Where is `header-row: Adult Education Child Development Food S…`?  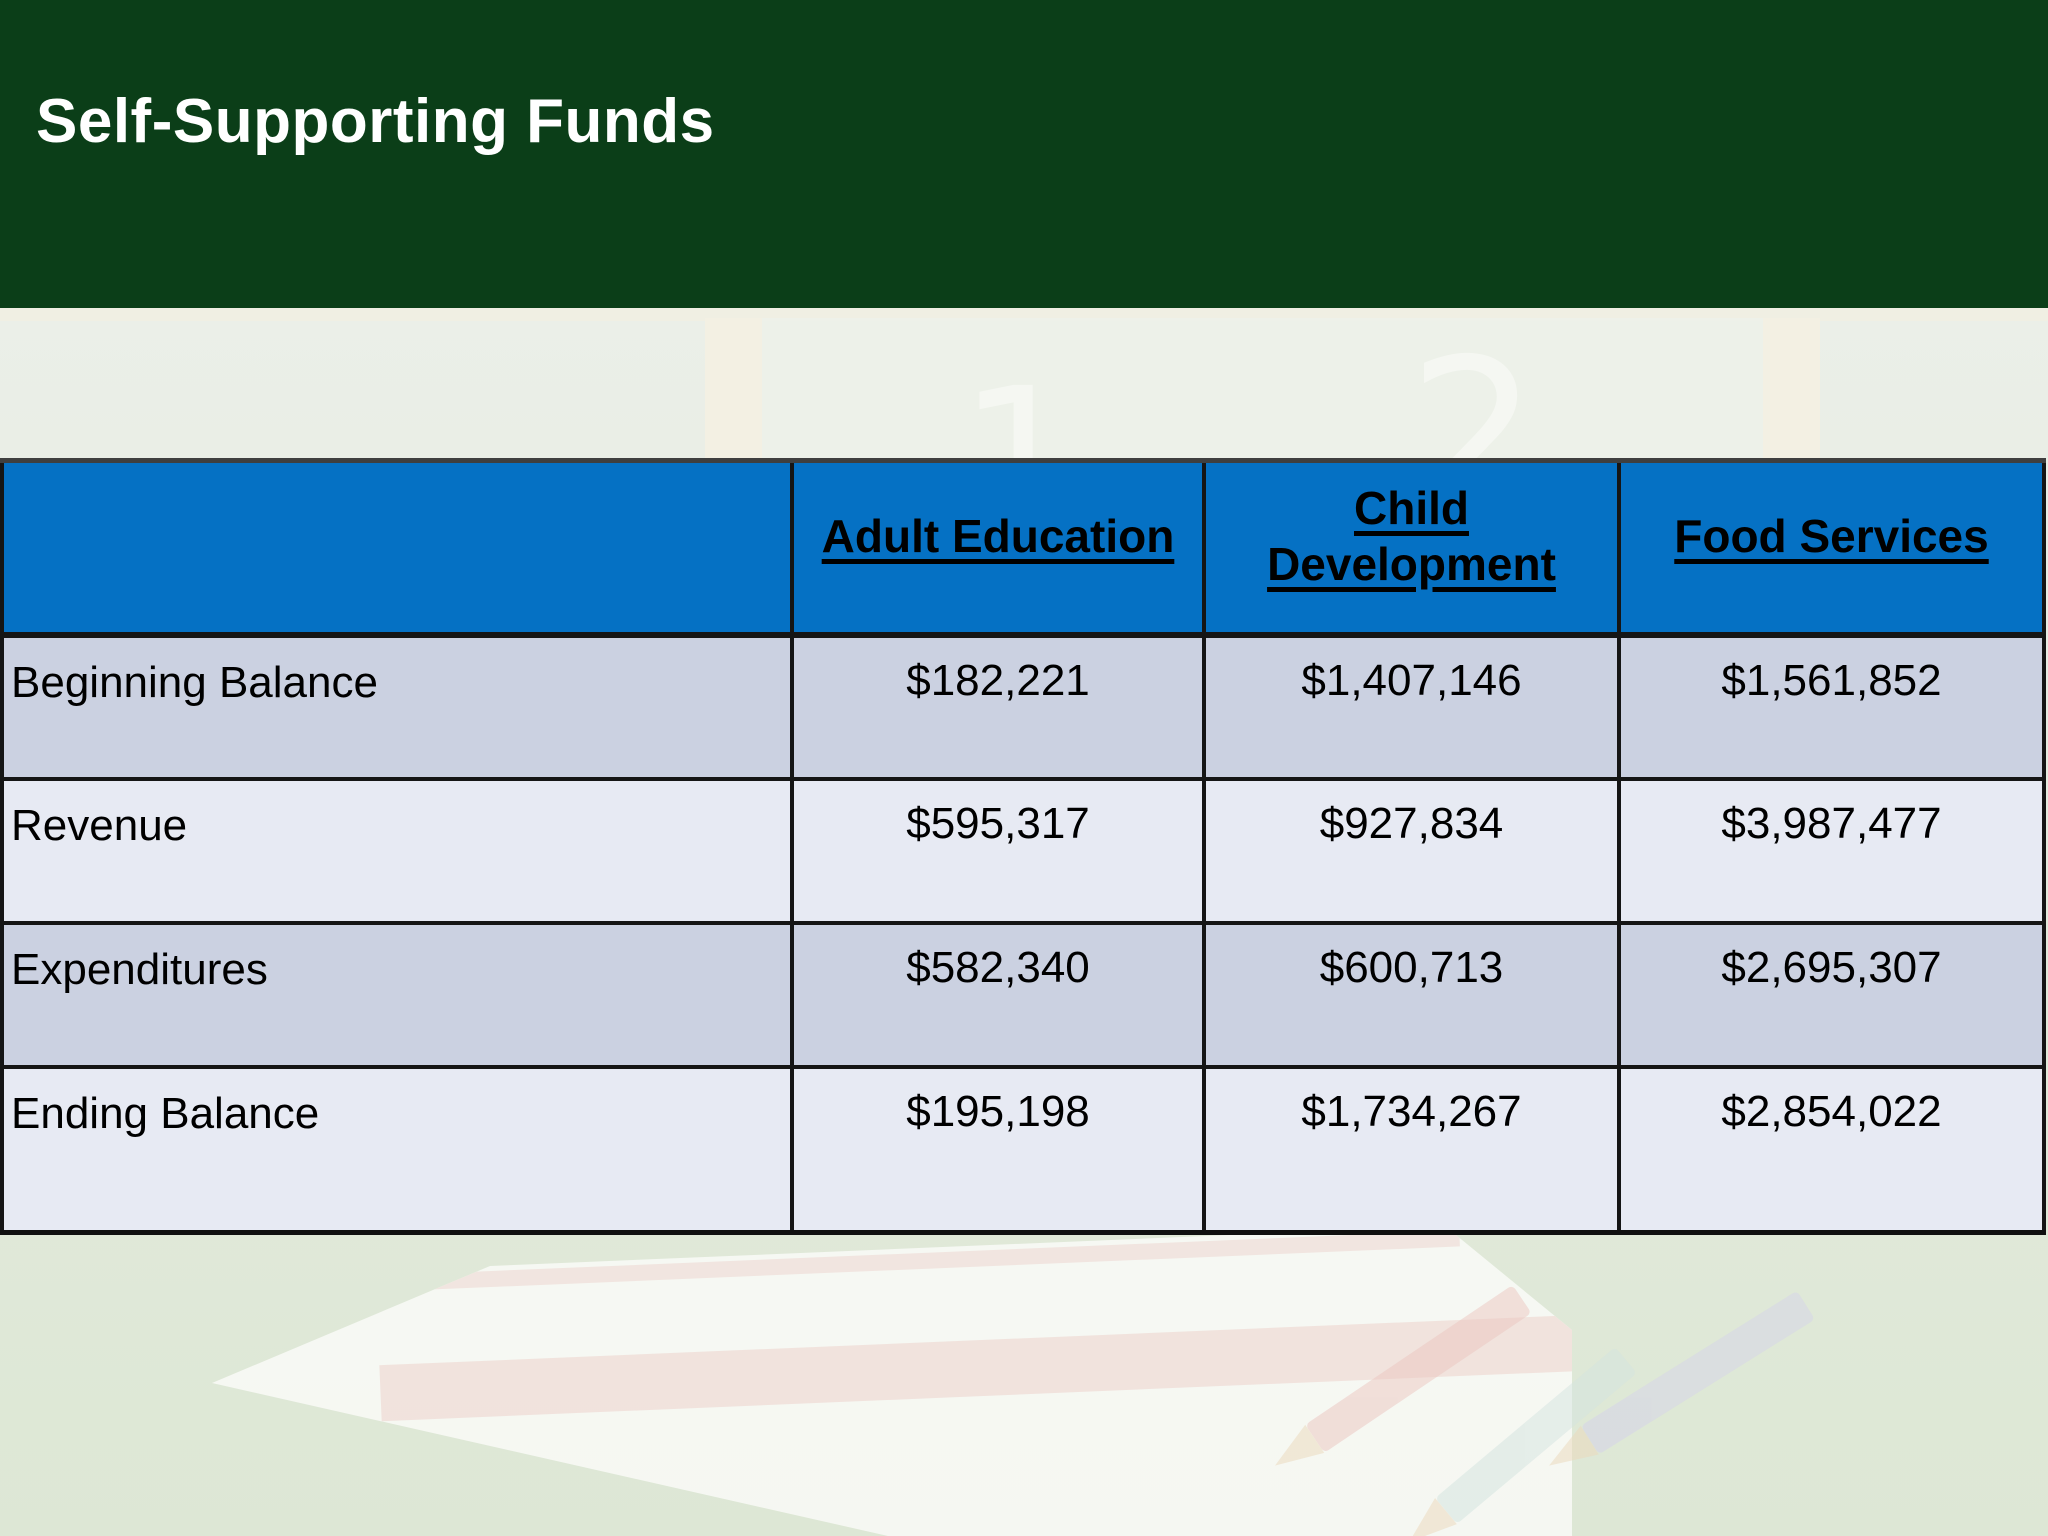 header-row: Adult Education Child Development Food S… is located at coordinates (1023, 548).